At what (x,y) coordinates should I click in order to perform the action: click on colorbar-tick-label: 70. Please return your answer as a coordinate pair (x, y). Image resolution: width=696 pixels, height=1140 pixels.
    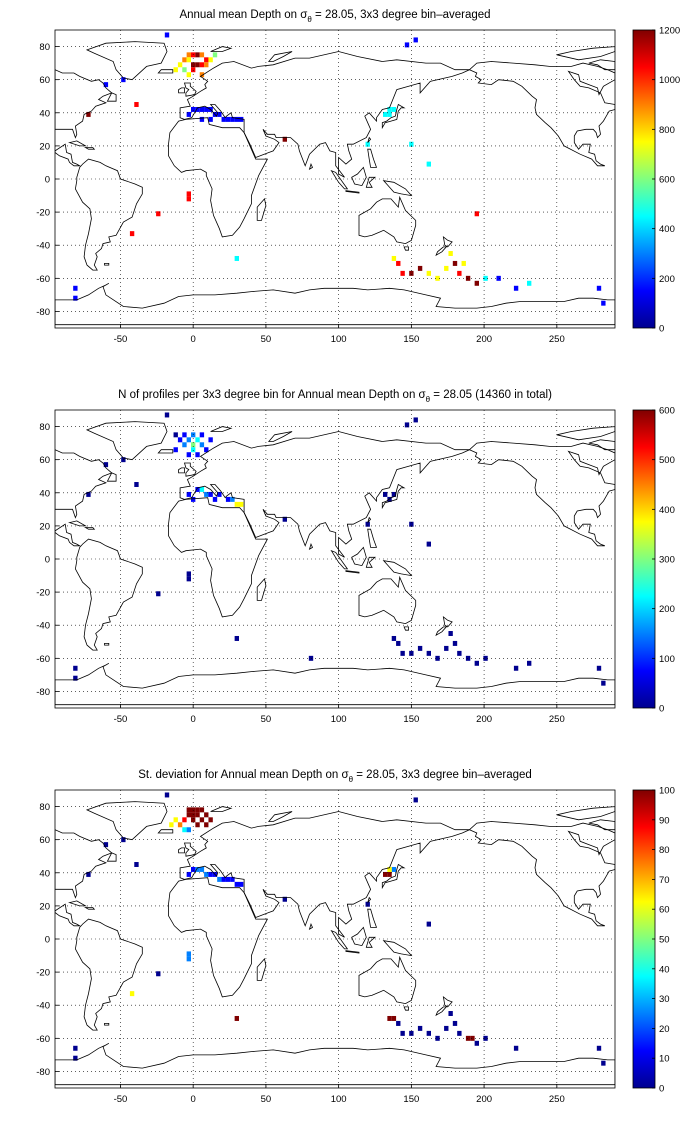
    Looking at the image, I should click on (664, 880).